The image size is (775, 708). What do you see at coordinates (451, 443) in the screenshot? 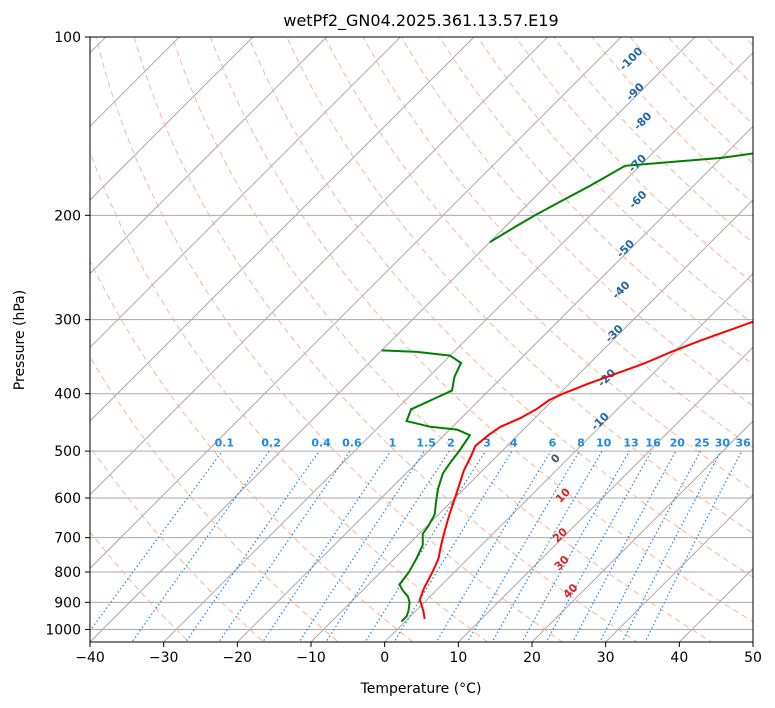
I see `mixing-ratio-label: 2` at bounding box center [451, 443].